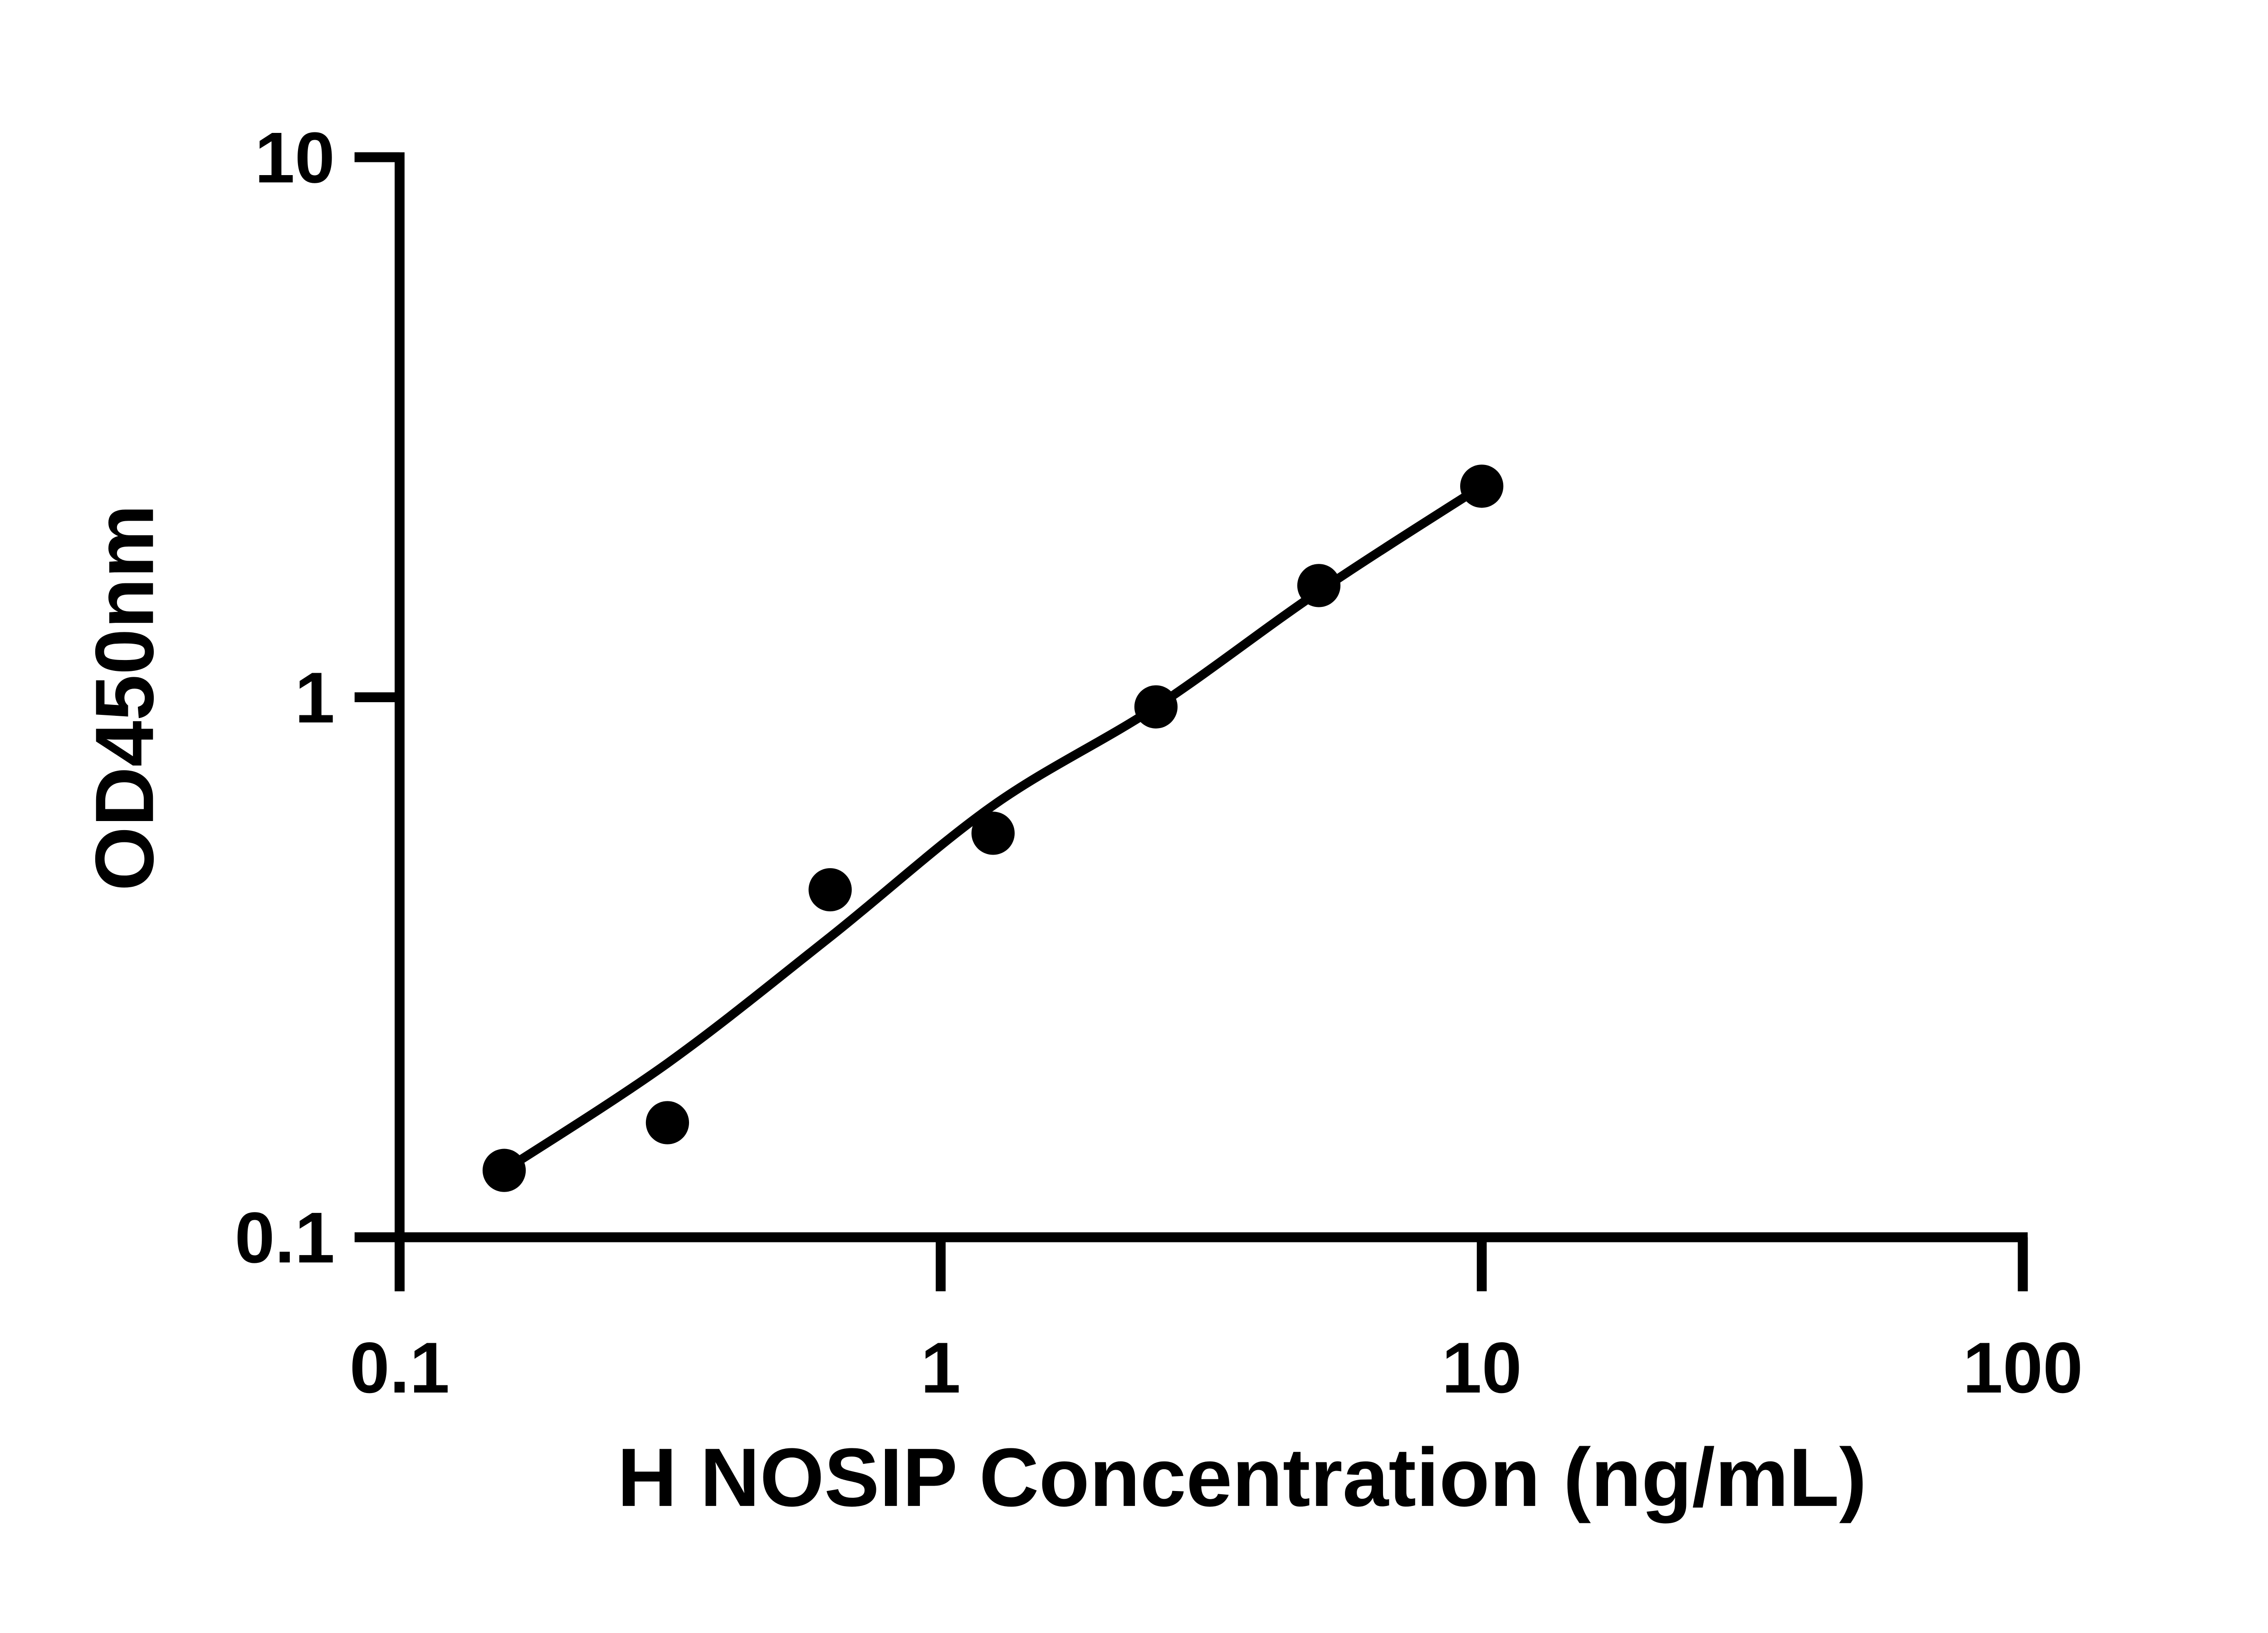 Image resolution: width=2268 pixels, height=1633 pixels. I want to click on y-axis-title: OD450nm, so click(125, 697).